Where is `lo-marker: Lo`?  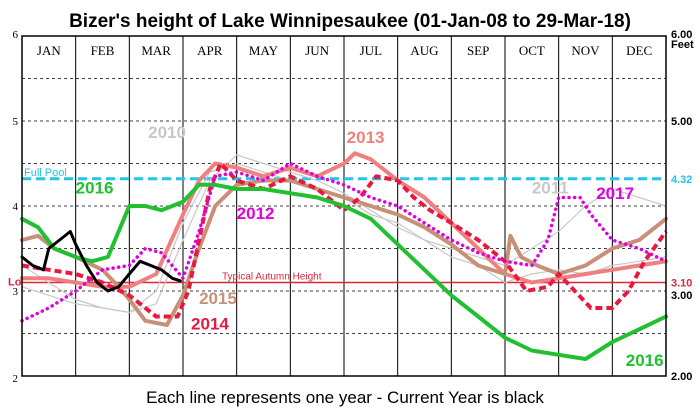 lo-marker: Lo is located at coordinates (15, 283).